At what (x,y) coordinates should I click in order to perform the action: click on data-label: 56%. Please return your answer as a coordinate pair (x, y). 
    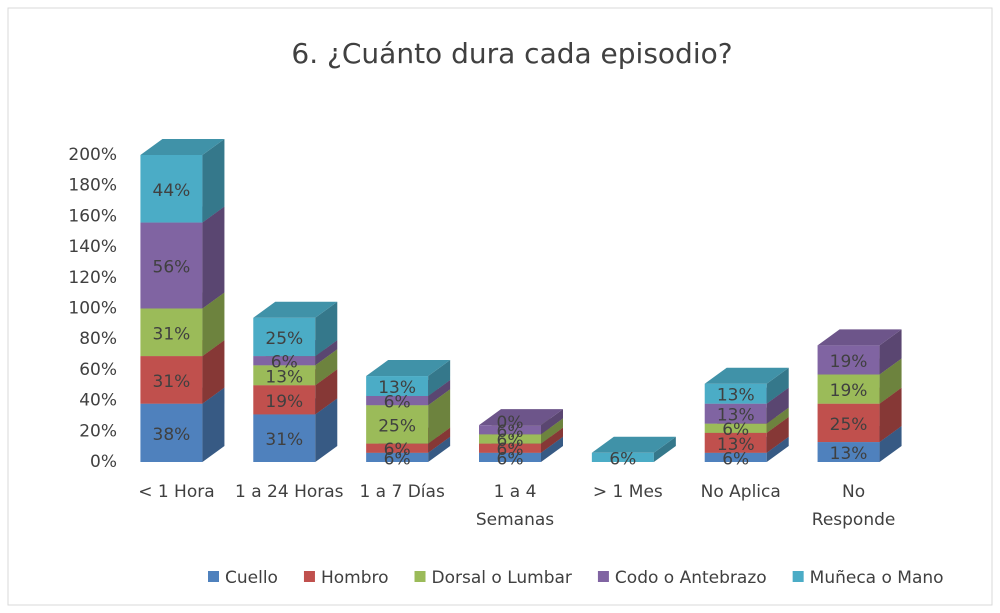
    Looking at the image, I should click on (172, 268).